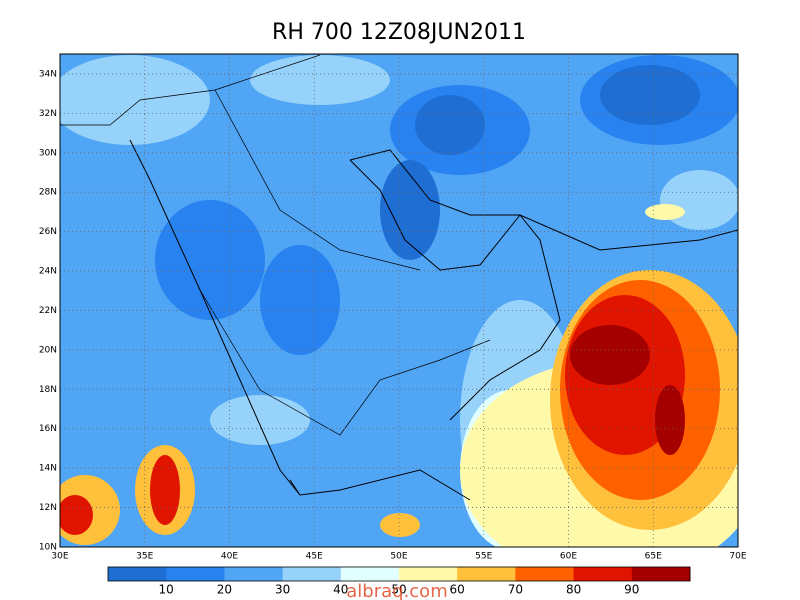 The height and width of the screenshot is (600, 800). I want to click on lat-label: 12N, so click(48, 508).